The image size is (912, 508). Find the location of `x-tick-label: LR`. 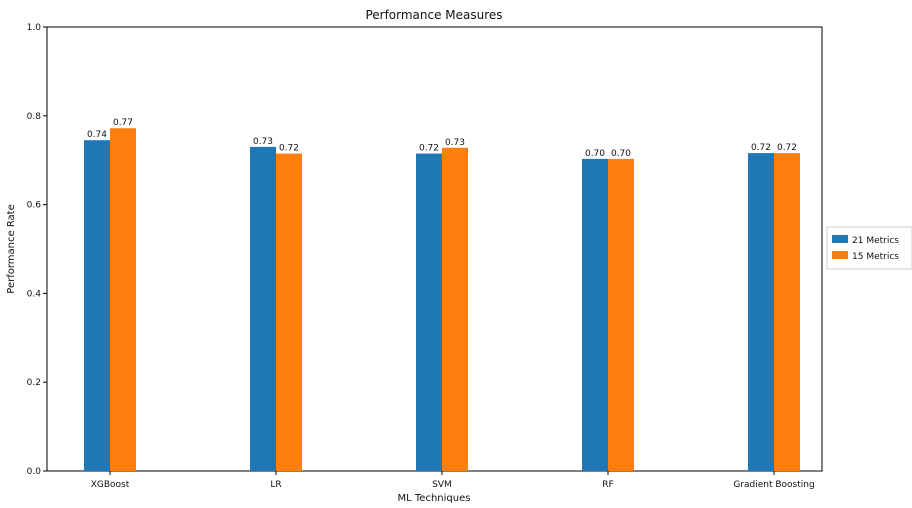

x-tick-label: LR is located at coordinates (275, 485).